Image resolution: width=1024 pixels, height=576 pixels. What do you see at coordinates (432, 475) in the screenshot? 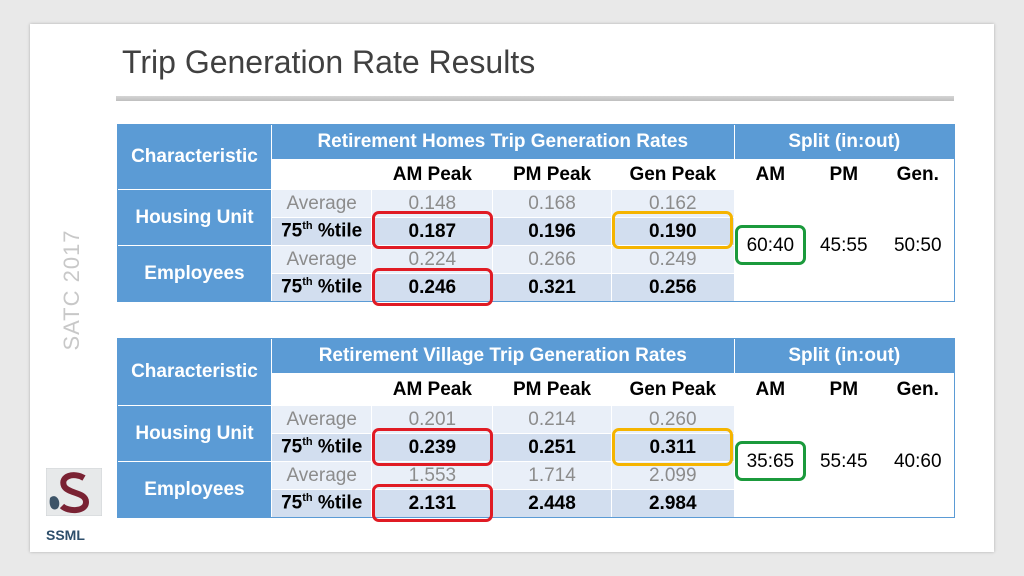
I see `value-cell: 1.553` at bounding box center [432, 475].